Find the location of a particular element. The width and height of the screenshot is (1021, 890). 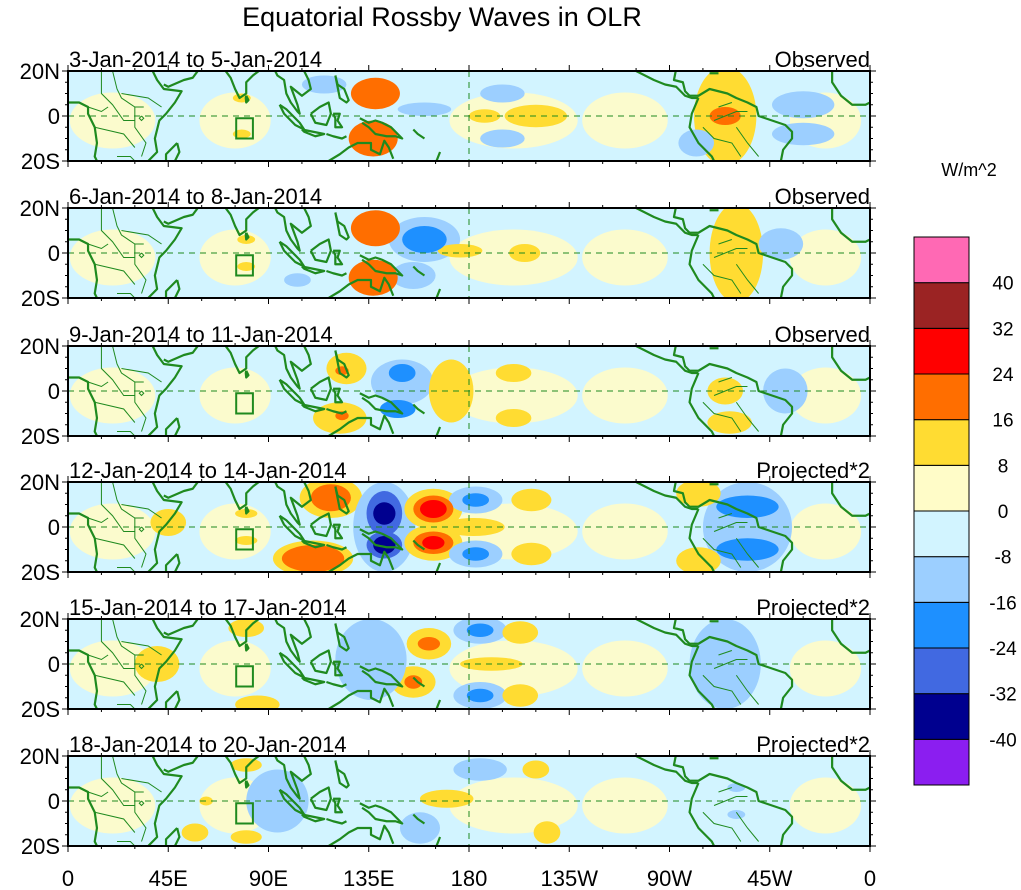

x-tick-label: 135E is located at coordinates (368, 878).